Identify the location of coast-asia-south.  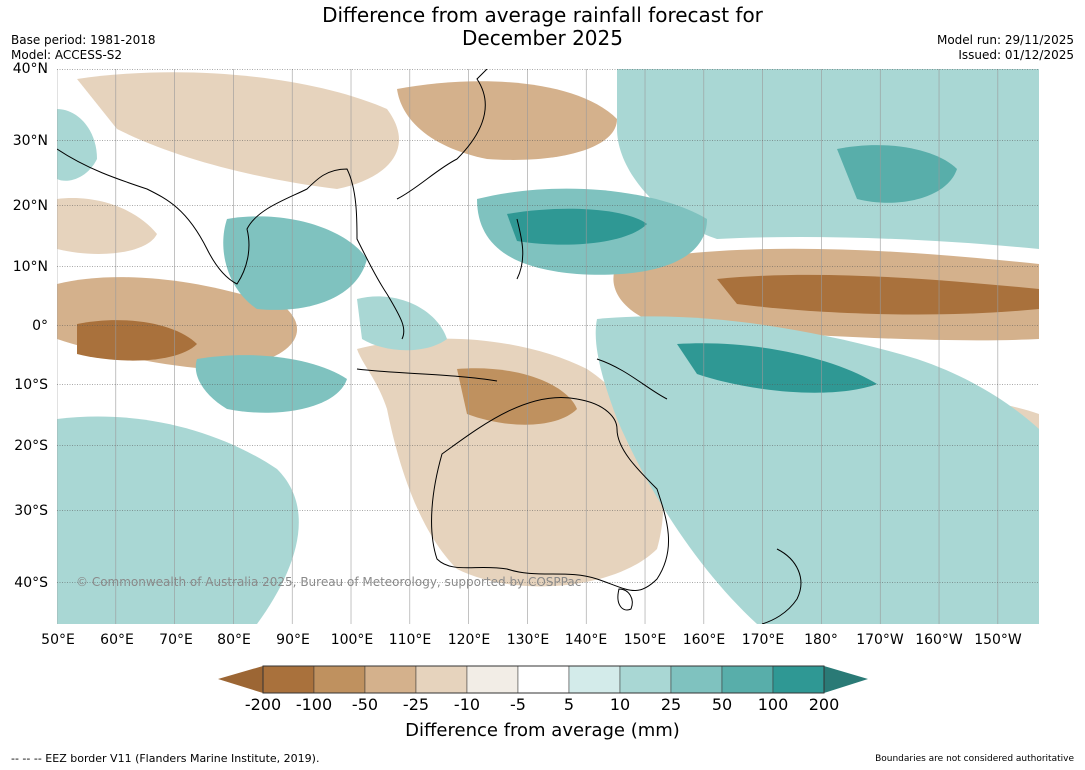
(222, 221).